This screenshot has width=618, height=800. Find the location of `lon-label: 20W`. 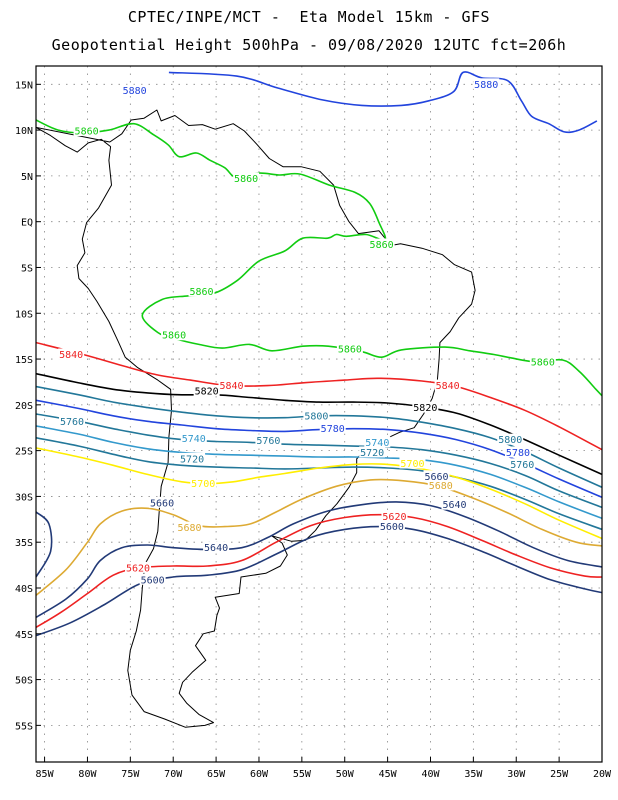

lon-label: 20W is located at coordinates (602, 774).